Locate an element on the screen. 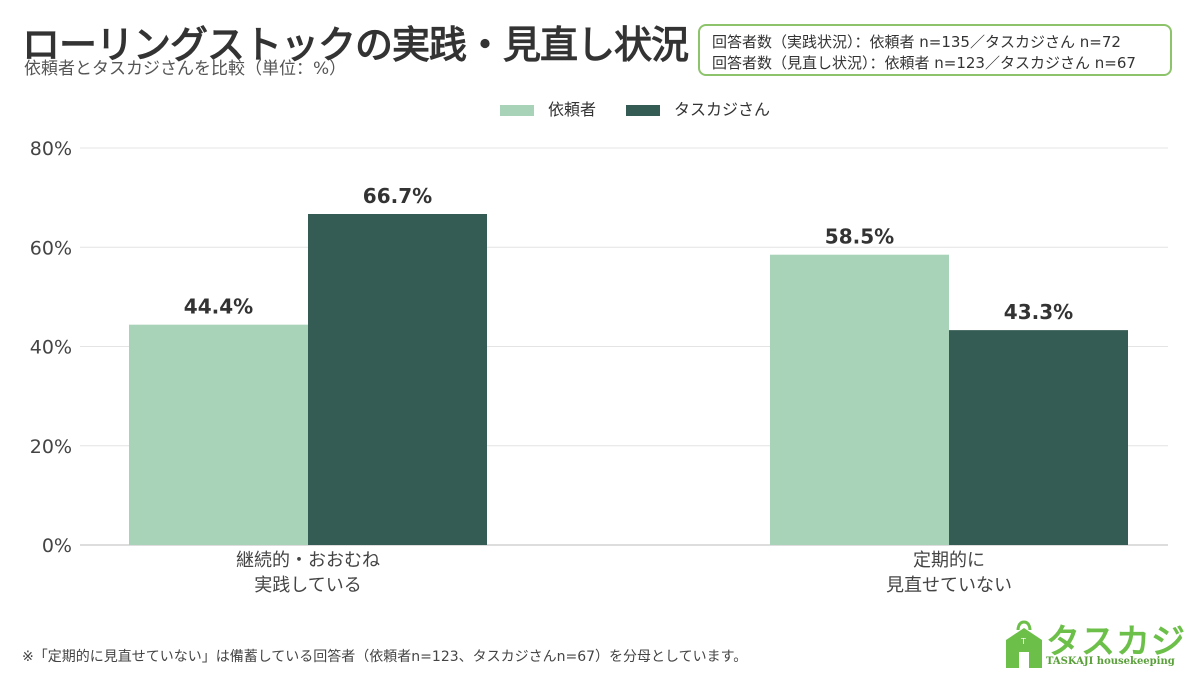 This screenshot has height=686, width=1200. data-label: 43.3% is located at coordinates (1038, 312).